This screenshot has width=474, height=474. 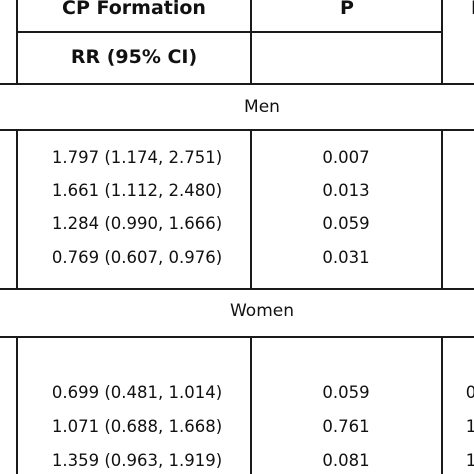 What do you see at coordinates (346, 190) in the screenshot?
I see `table-cell-p: 0.013` at bounding box center [346, 190].